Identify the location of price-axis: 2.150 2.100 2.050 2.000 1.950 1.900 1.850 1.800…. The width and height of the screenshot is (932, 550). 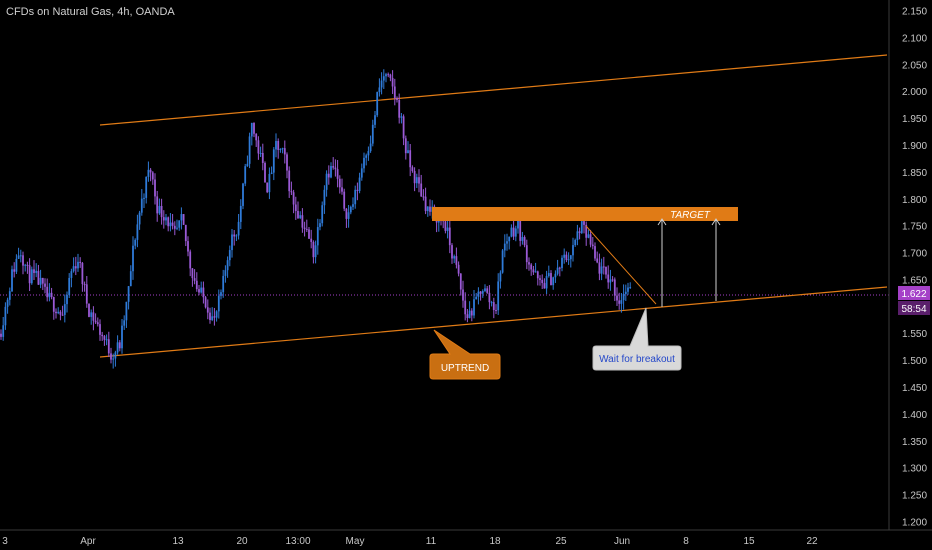
(910, 265).